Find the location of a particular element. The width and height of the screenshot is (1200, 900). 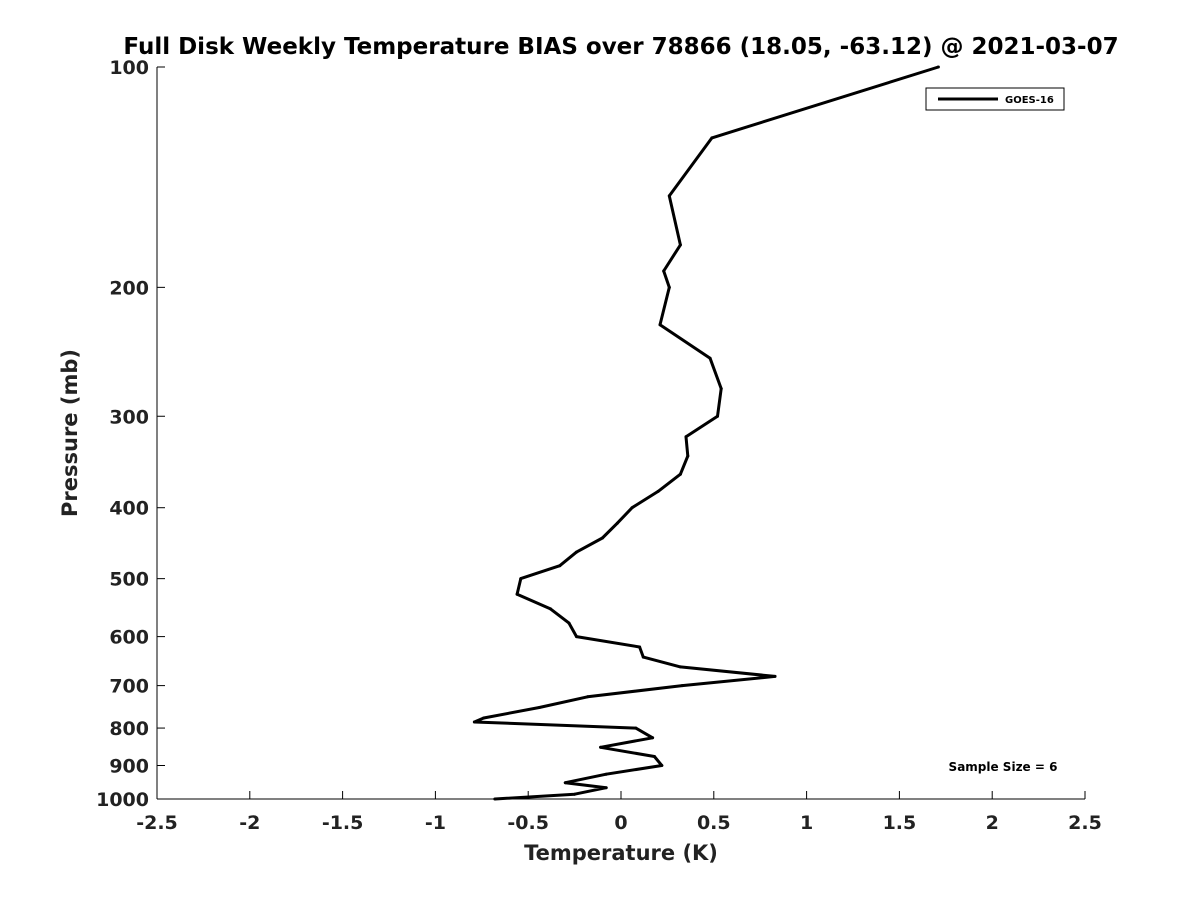

y-tick-label: 300 is located at coordinates (129, 417).